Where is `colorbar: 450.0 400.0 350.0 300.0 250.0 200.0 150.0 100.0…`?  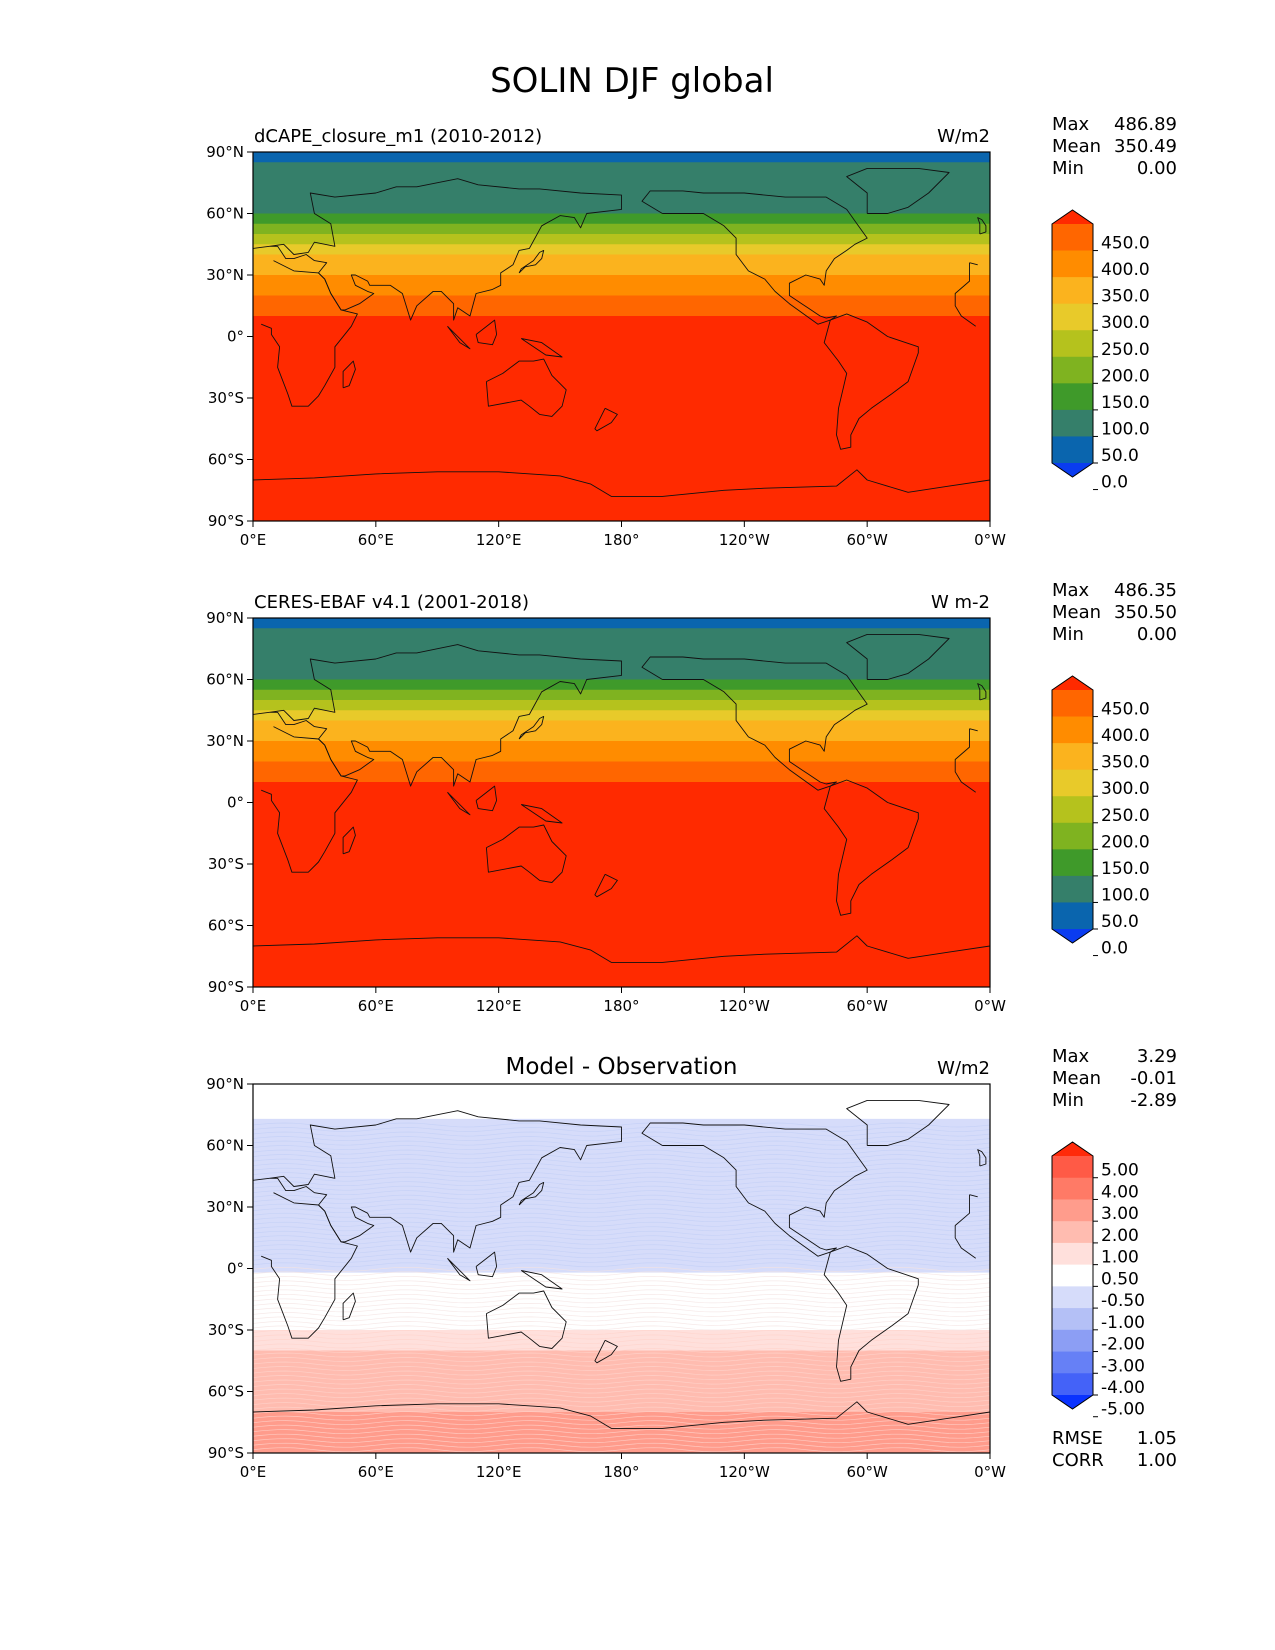 colorbar: 450.0 400.0 350.0 300.0 250.0 200.0 150.0 100.0… is located at coordinates (1100, 351).